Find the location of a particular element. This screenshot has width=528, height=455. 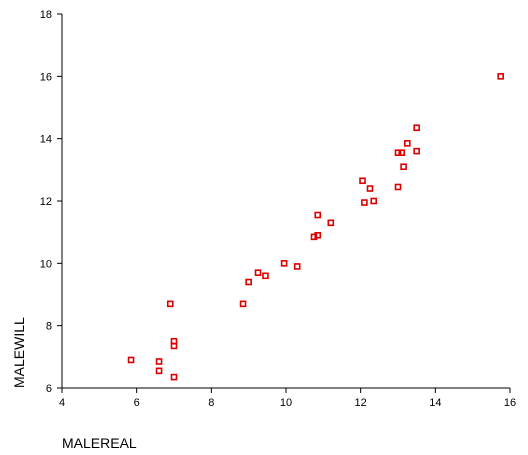

y-tick-label: 6 is located at coordinates (49, 389).